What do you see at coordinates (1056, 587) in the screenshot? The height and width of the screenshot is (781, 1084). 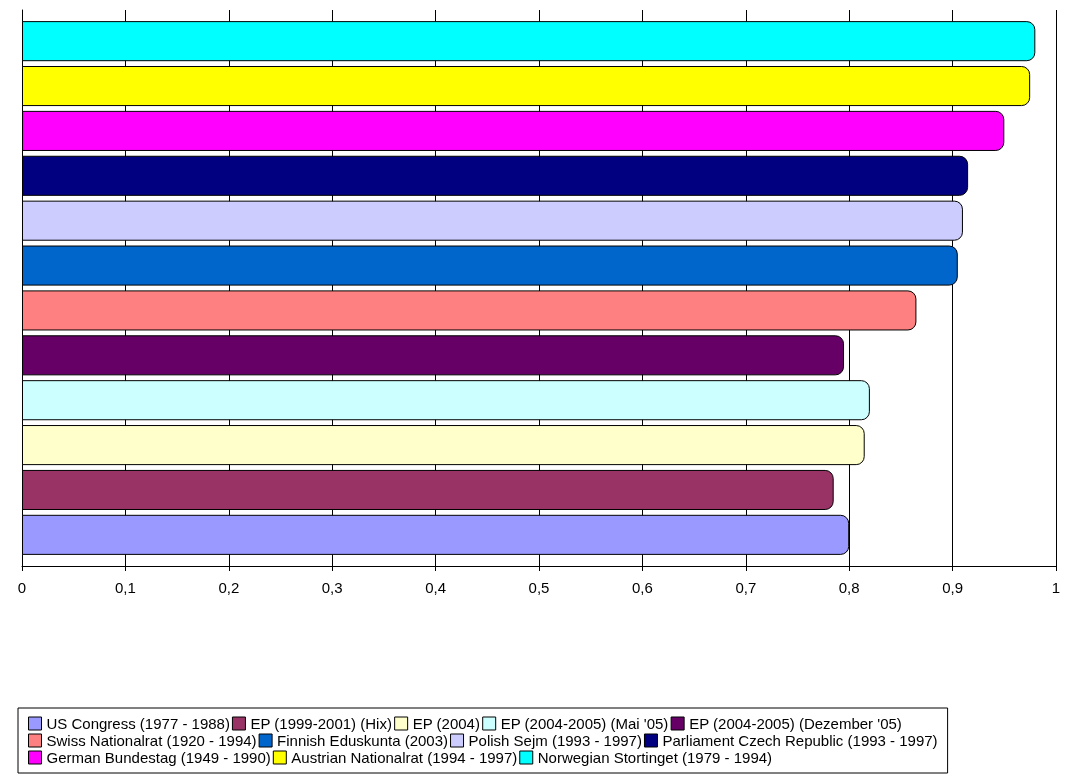 I see `x-tick-label: 1` at bounding box center [1056, 587].